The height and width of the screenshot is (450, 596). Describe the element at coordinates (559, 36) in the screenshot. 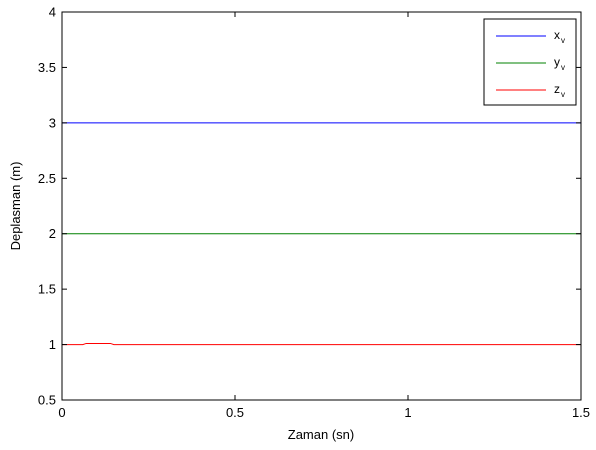

I see `legend-label-x_v: xv` at that location.